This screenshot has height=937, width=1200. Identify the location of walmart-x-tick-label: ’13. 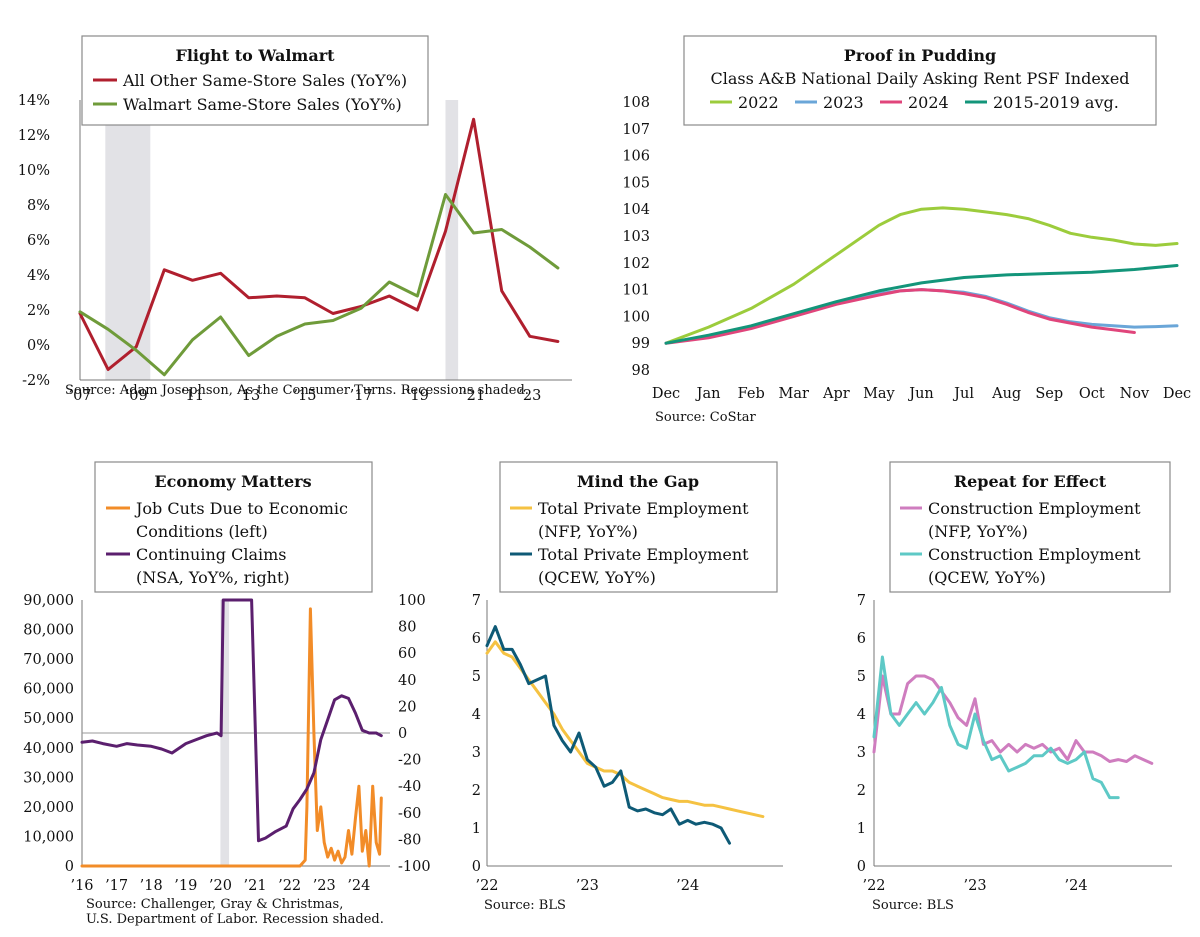
(248, 396).